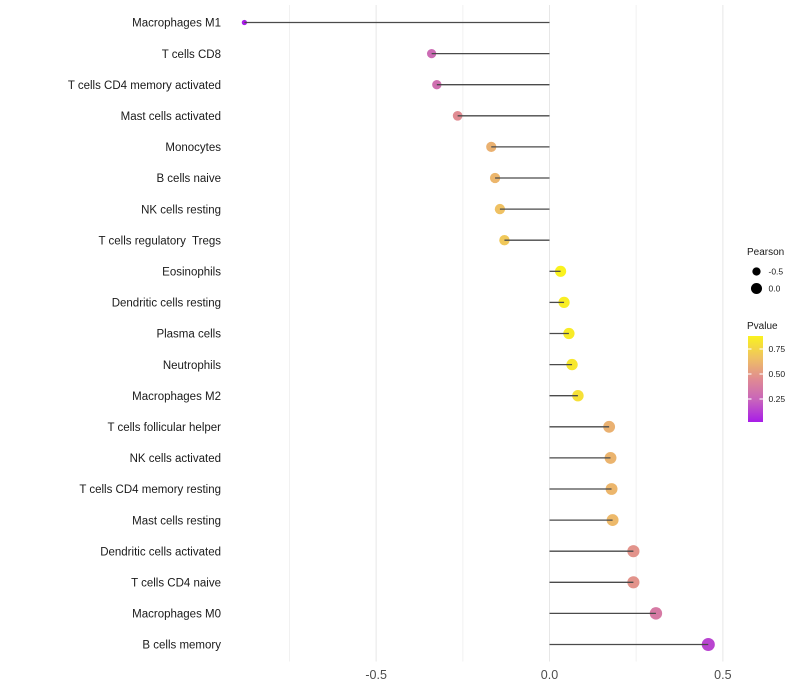 This screenshot has width=800, height=700. I want to click on category-label: Monocytes, so click(193, 148).